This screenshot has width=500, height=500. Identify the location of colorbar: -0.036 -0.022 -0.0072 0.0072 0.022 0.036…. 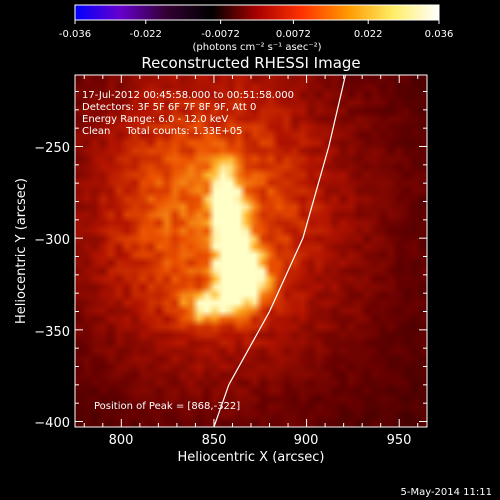
(256, 28).